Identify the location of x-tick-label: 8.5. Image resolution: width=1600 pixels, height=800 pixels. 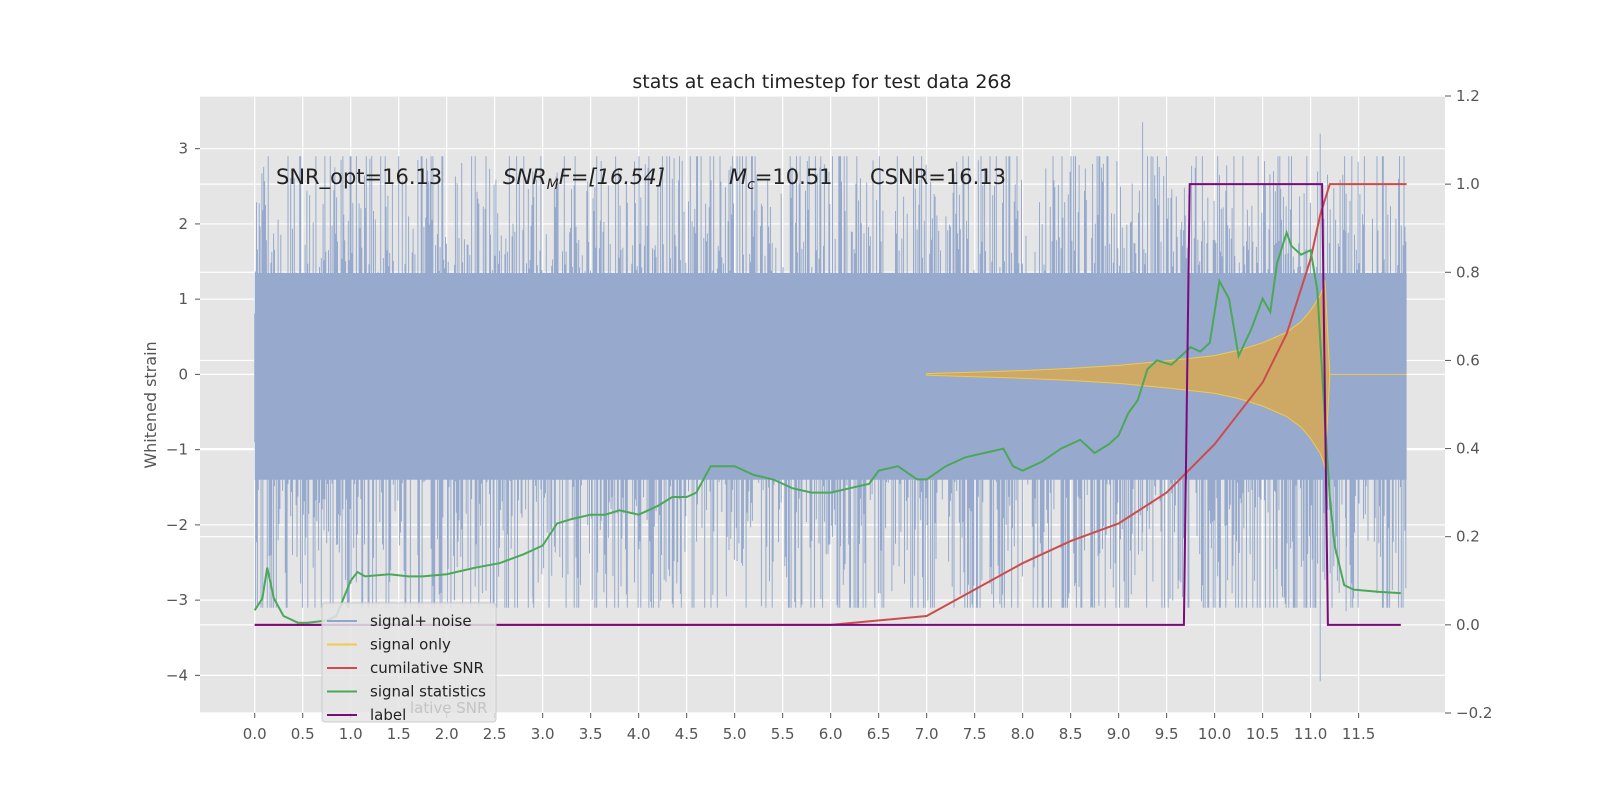
(1071, 734).